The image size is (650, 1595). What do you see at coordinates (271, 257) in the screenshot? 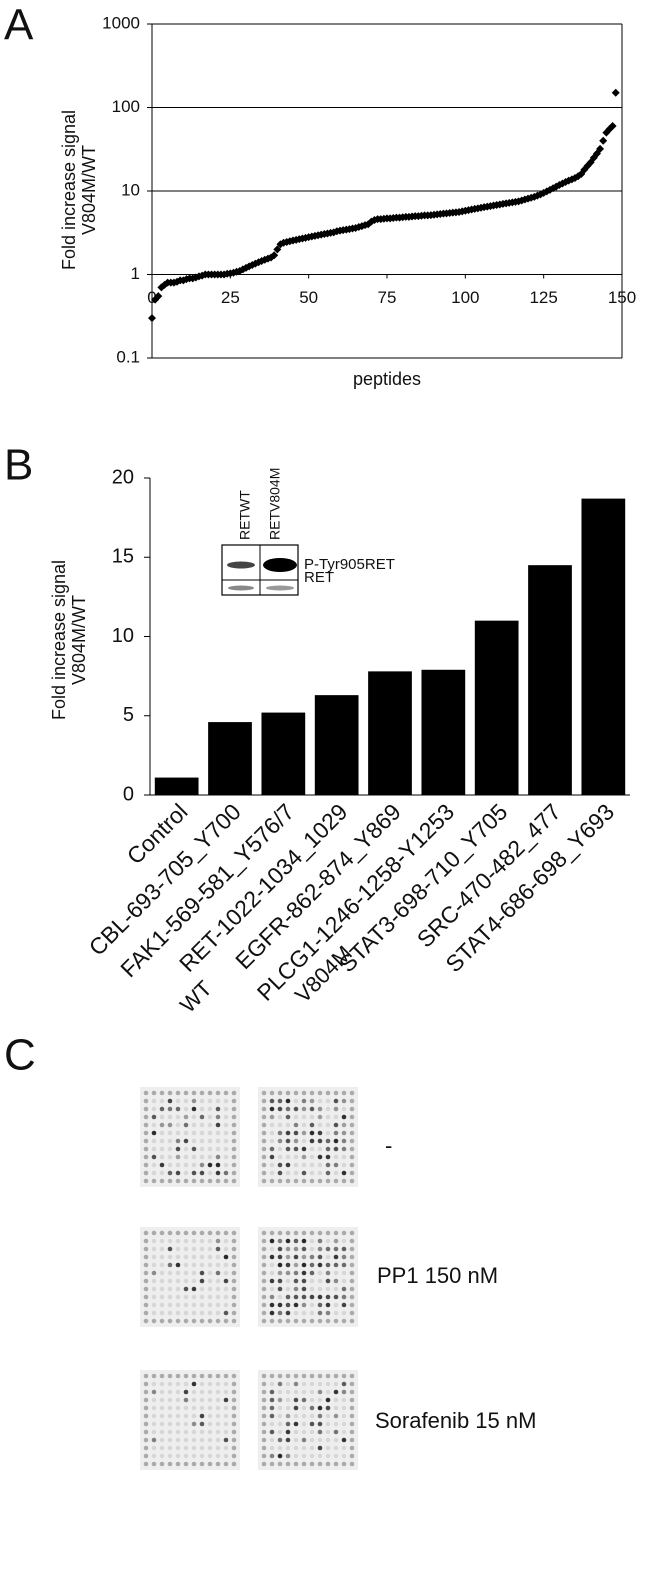
I see `point` at bounding box center [271, 257].